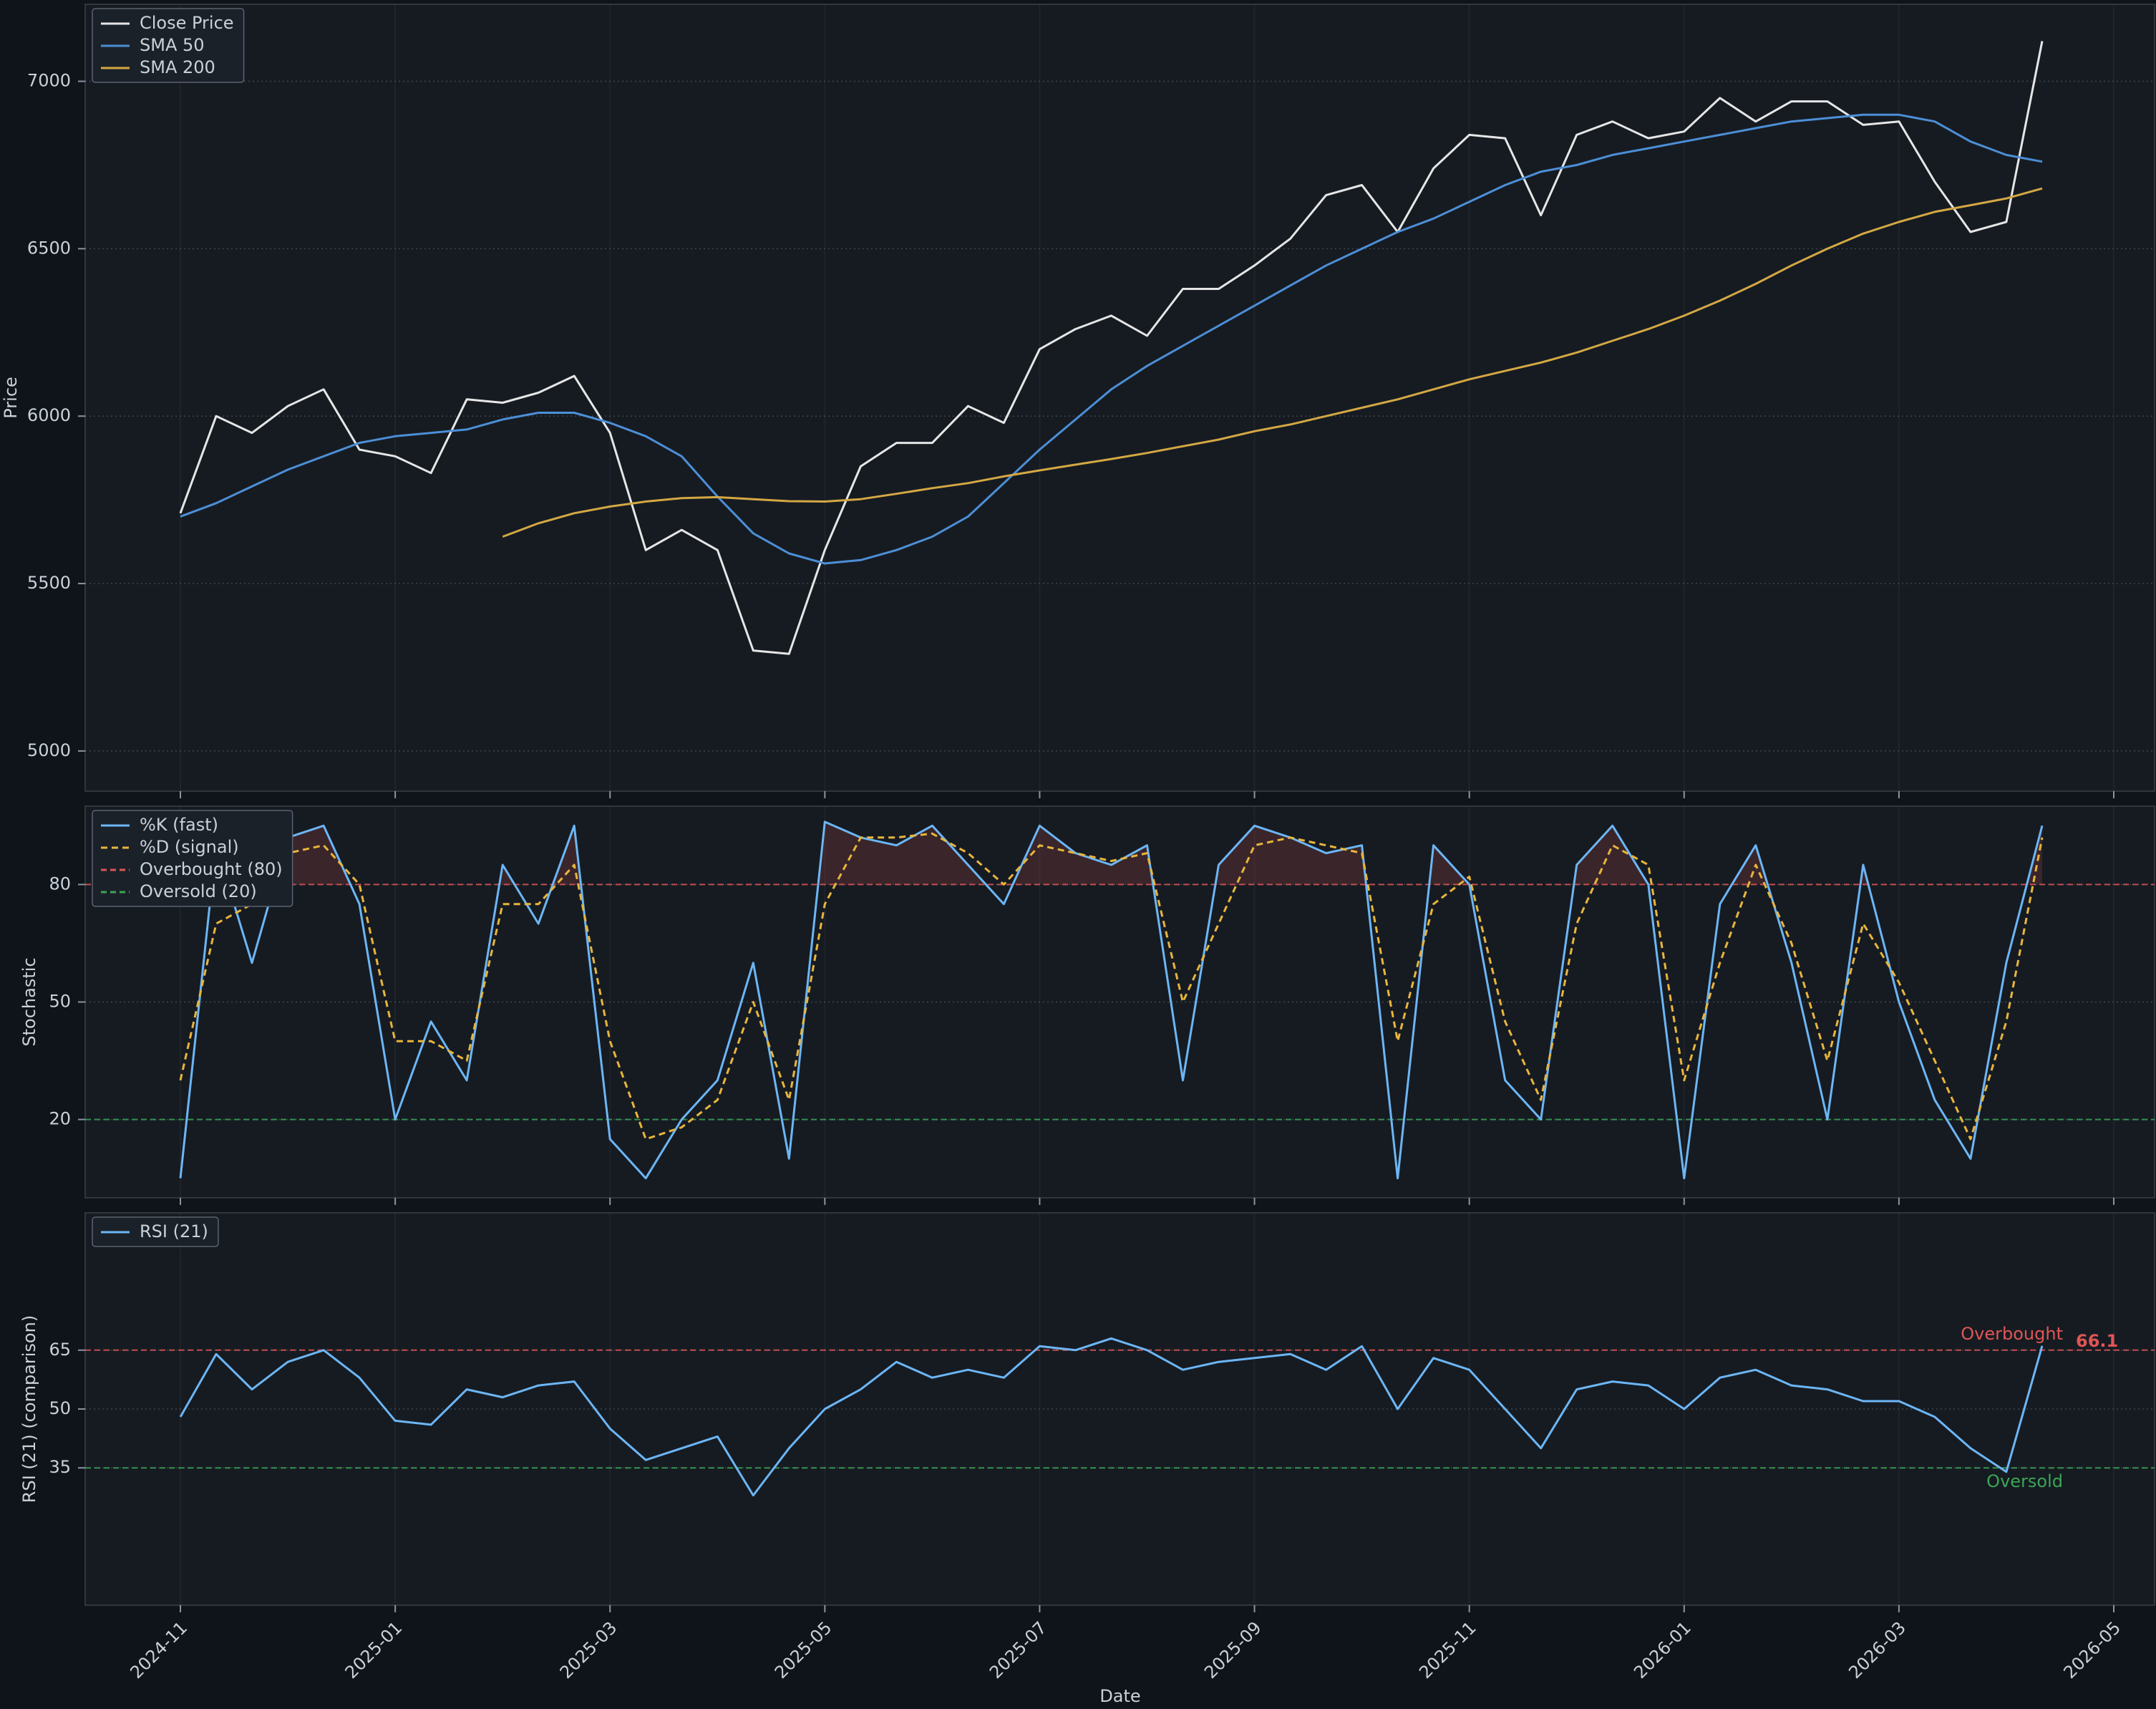  Describe the element at coordinates (60, 1119) in the screenshot. I see `y-tick-label: 20` at that location.